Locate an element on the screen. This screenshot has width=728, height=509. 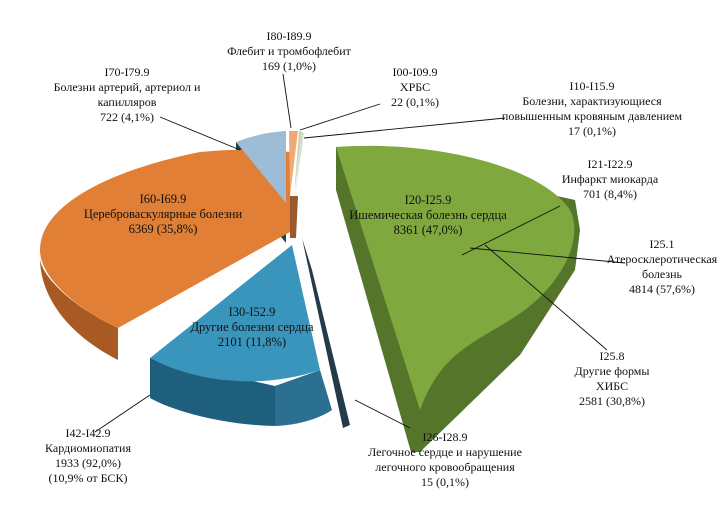
slice-hrbs is located at coordinates (298, 163).